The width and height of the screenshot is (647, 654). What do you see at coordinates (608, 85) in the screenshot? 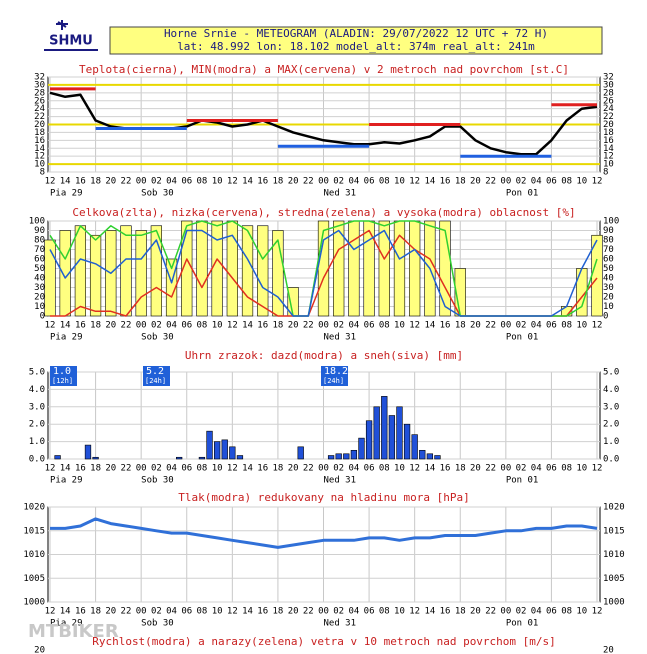
I see `y-tick-label-right: 30` at bounding box center [608, 85].